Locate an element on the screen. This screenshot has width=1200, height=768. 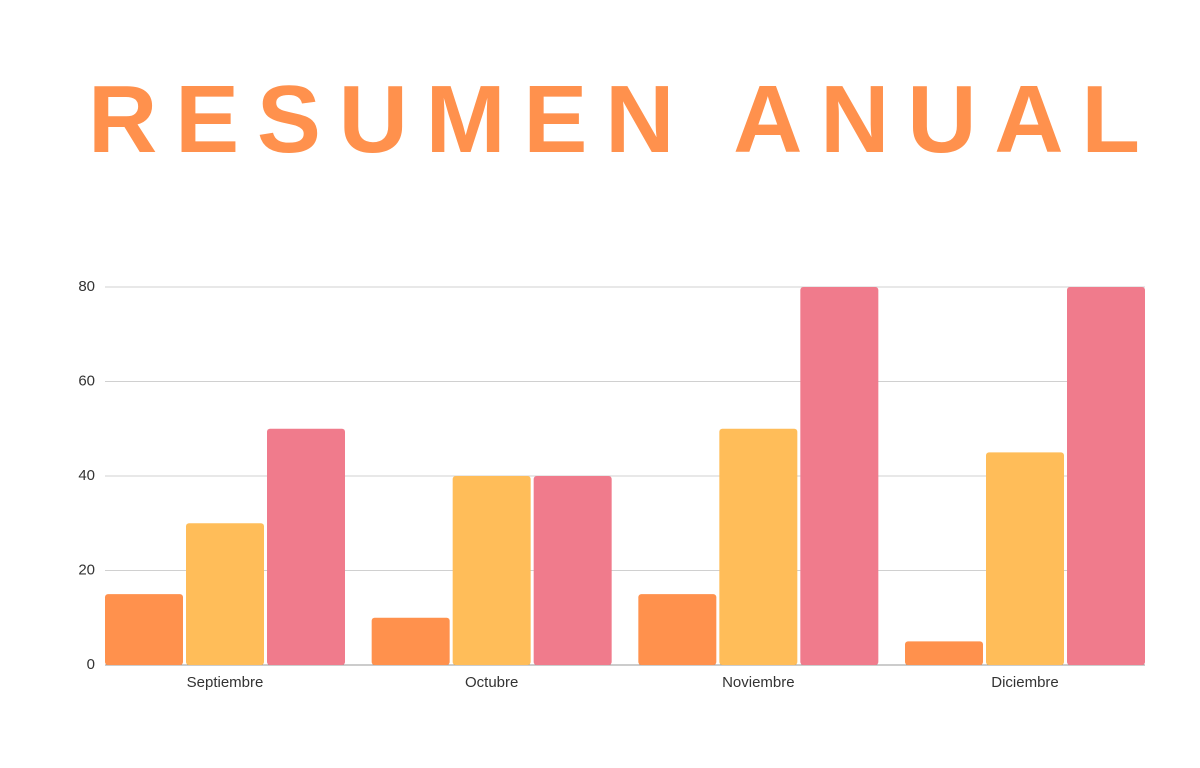
x-tick-label: Octubre is located at coordinates (491, 682).